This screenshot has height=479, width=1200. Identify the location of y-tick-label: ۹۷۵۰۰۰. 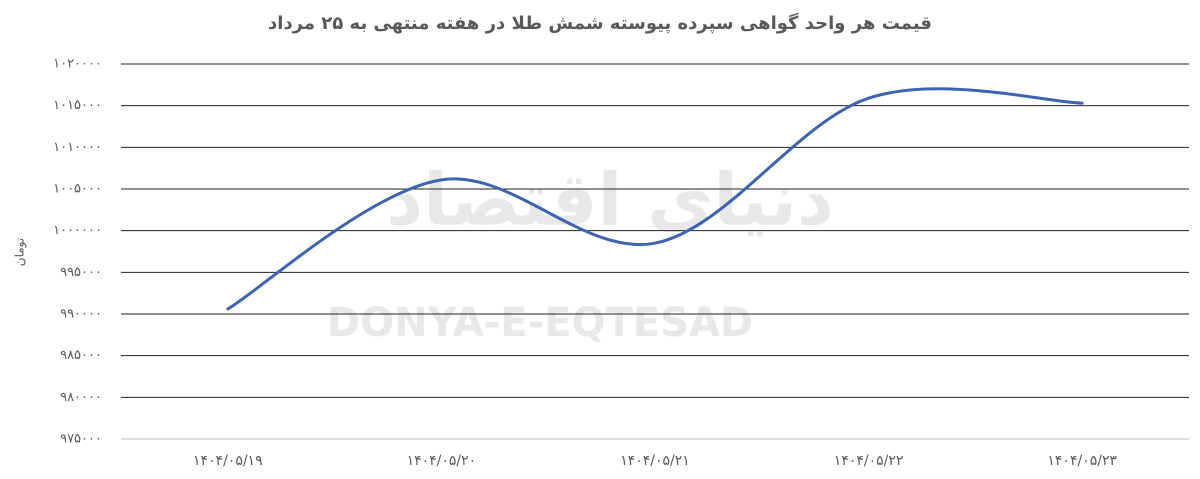
(81, 439).